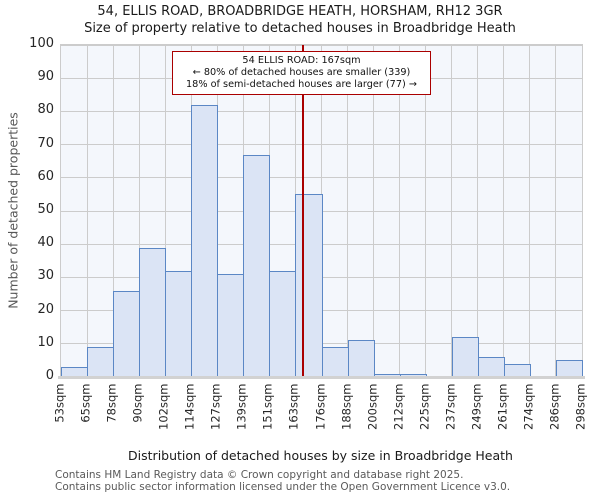  I want to click on y-tick-label: 20, so click(45, 309).